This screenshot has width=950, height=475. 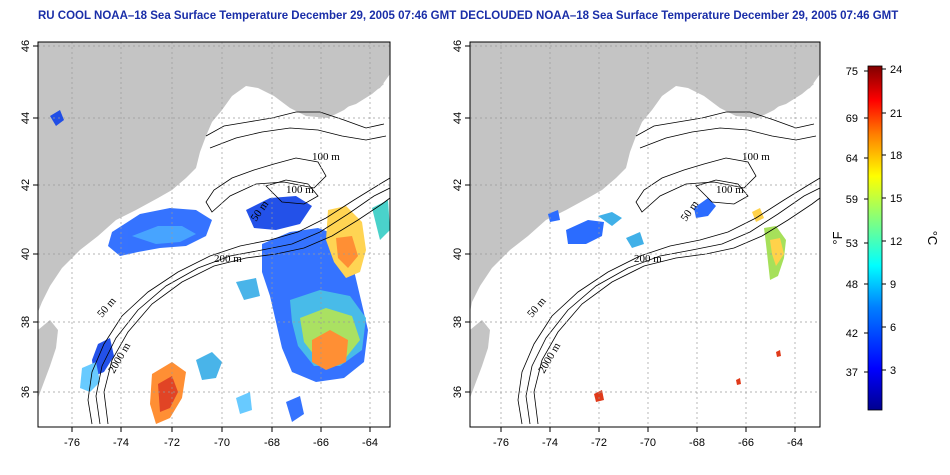 I want to click on right-y-tick-label: 44, so click(x=458, y=118).